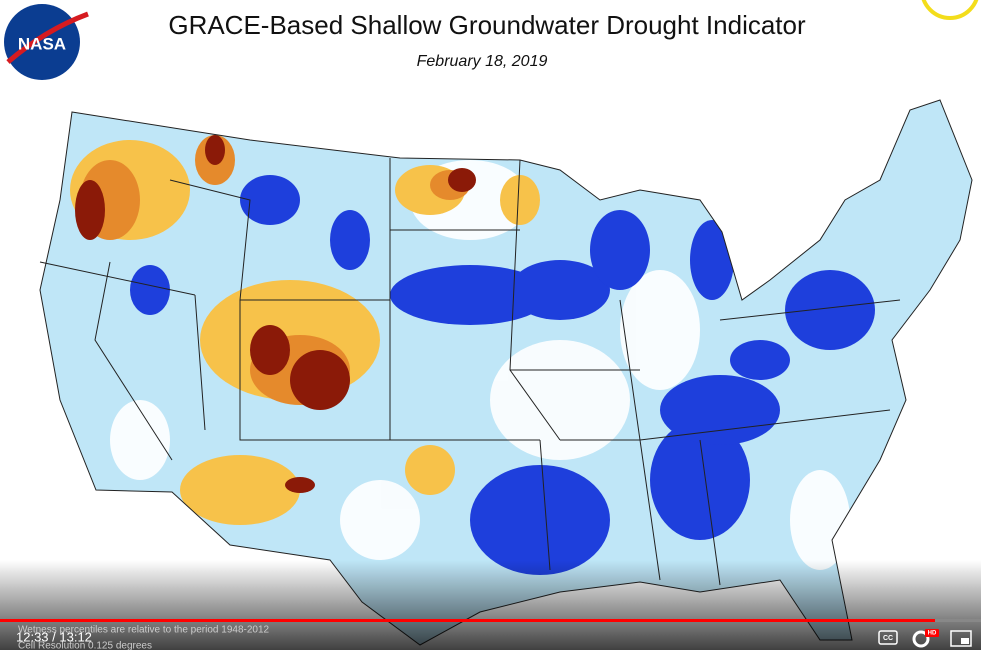 The width and height of the screenshot is (981, 650). Describe the element at coordinates (85, 645) in the screenshot. I see `footnote: Cell Resolution 0.125 degrees` at that location.